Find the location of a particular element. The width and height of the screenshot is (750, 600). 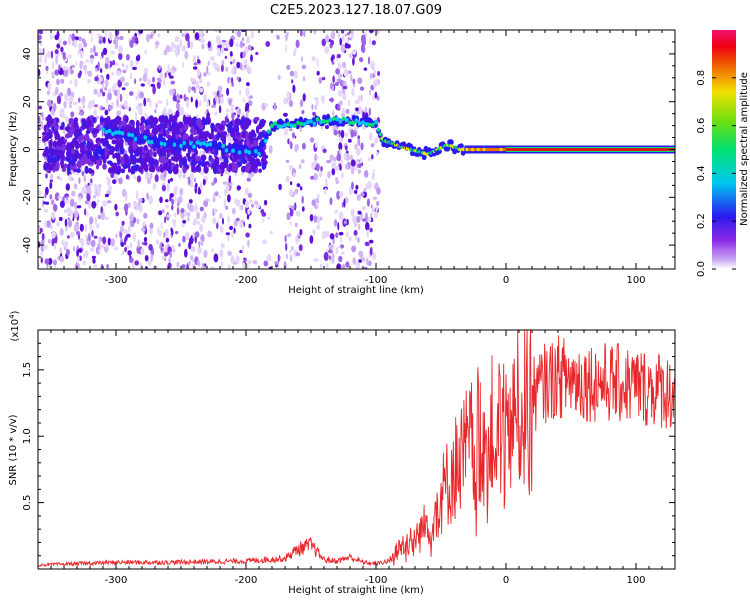

snr-y-axis-label: SNR (10 * v/v) is located at coordinates (13, 449).